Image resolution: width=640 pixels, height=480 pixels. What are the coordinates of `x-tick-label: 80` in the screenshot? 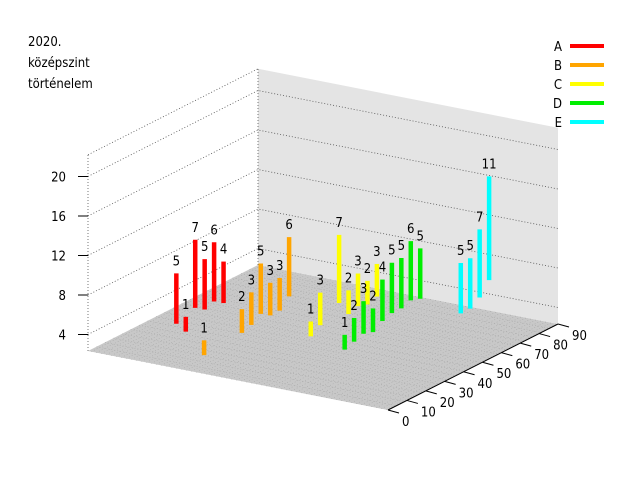 It's located at (560, 346).